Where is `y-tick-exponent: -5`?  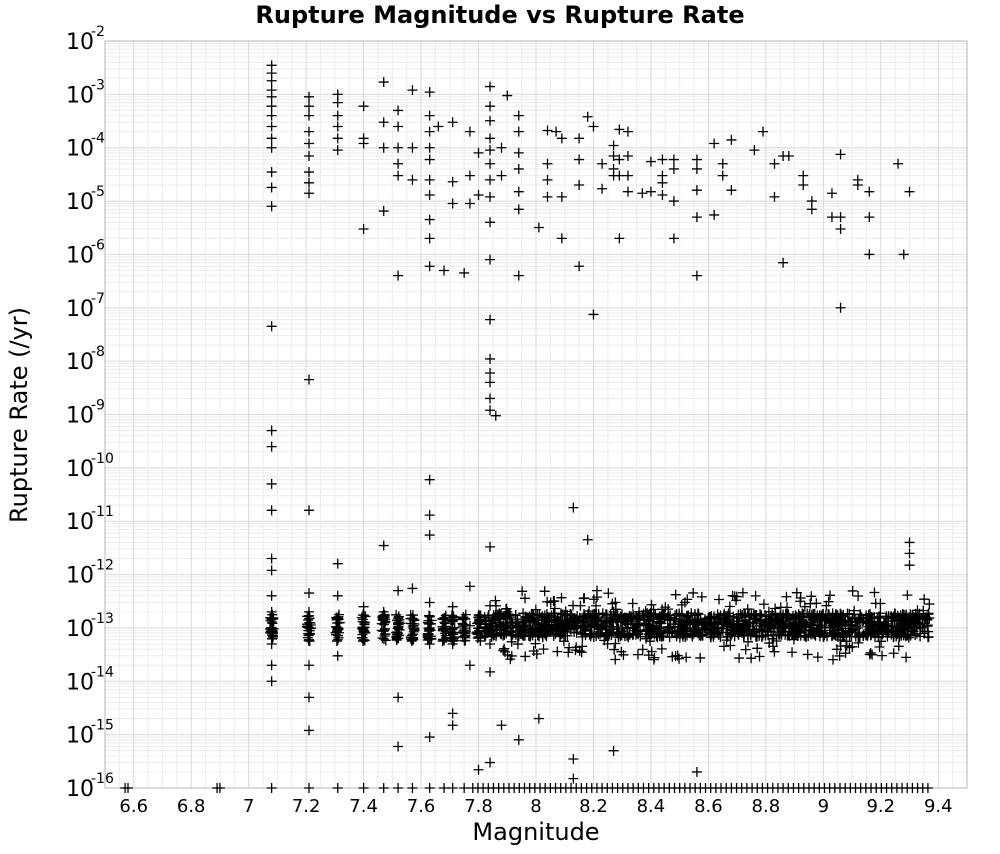 y-tick-exponent: -5 is located at coordinates (98, 192).